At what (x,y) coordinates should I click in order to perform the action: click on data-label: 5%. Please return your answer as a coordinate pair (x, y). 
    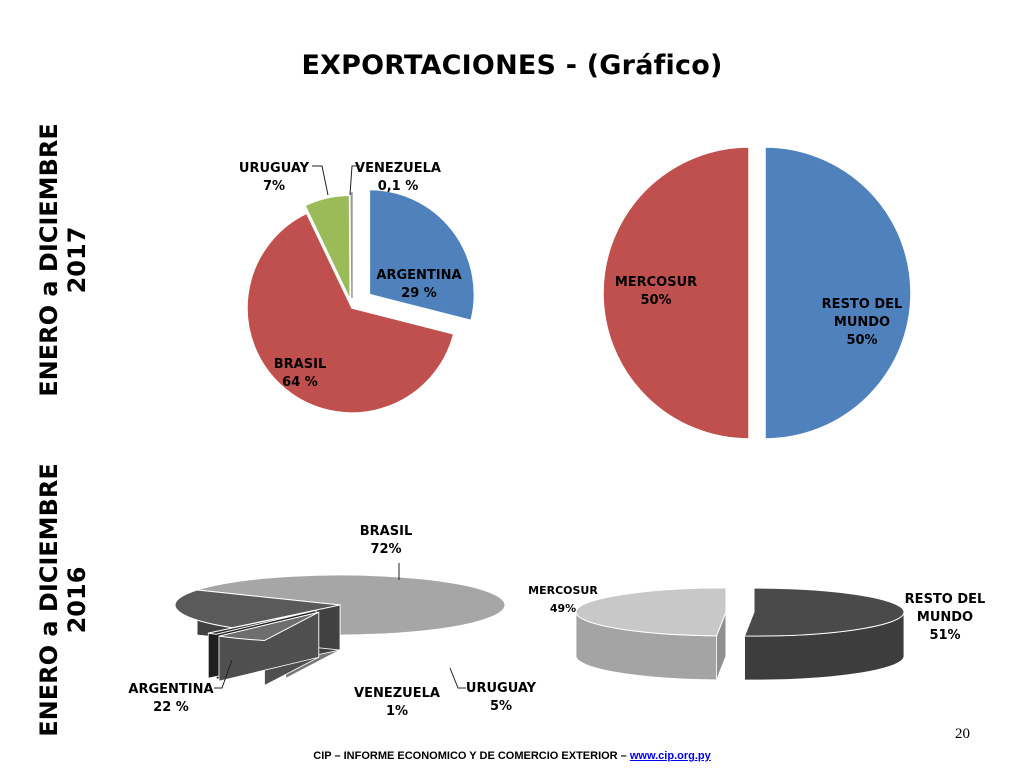
    Looking at the image, I should click on (501, 706).